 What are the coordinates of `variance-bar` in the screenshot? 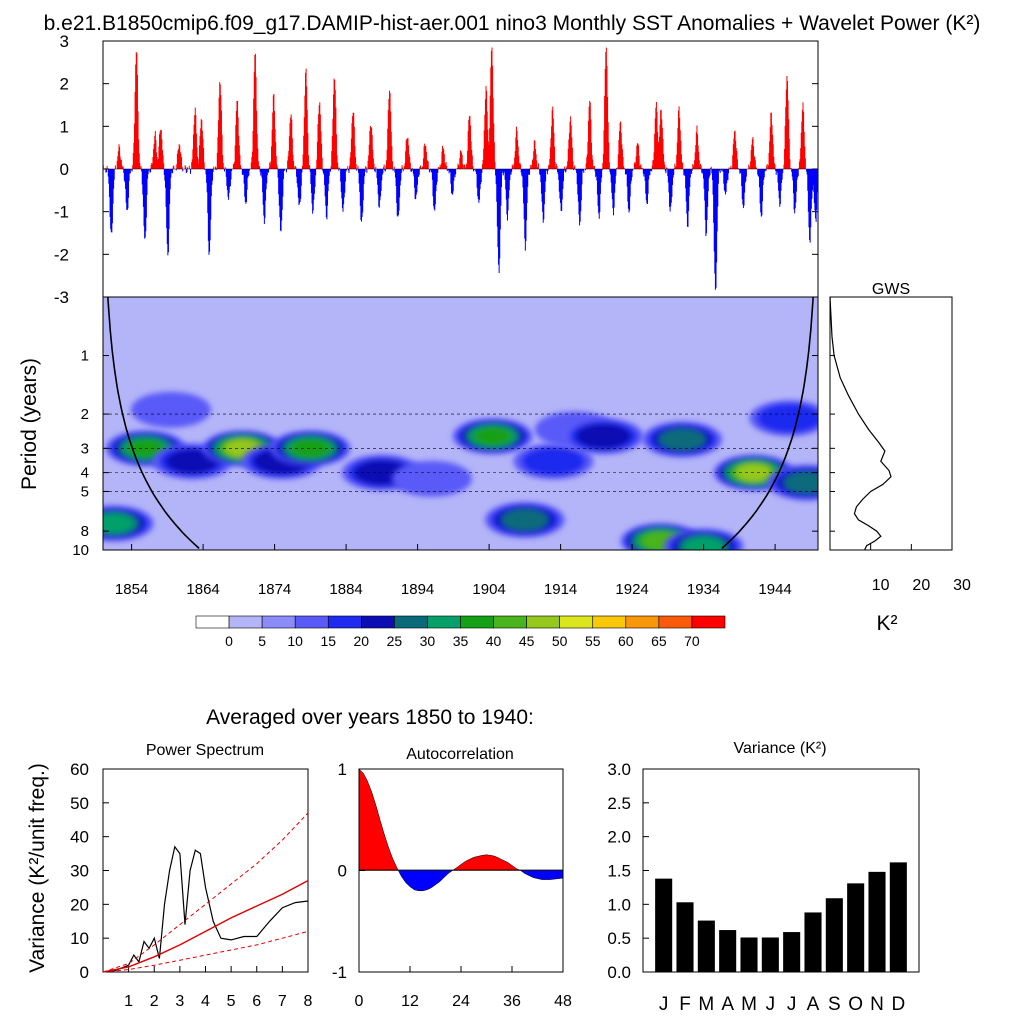 It's located at (856, 927).